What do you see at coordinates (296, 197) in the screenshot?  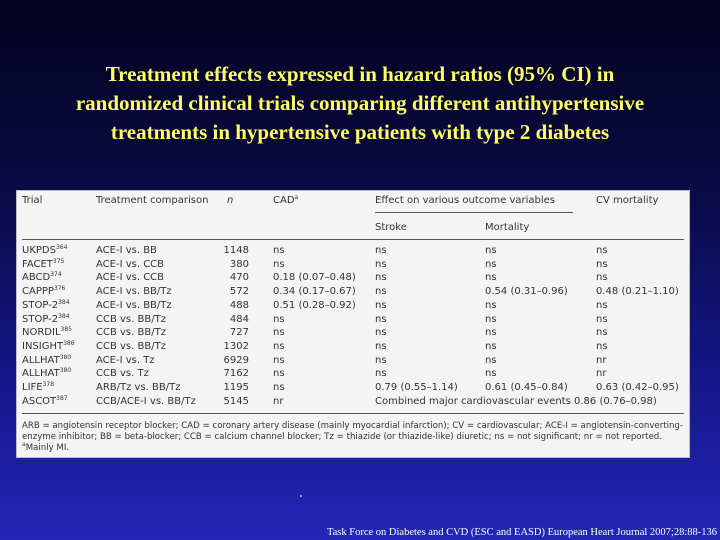 I see `header-cad-sup: a` at bounding box center [296, 197].